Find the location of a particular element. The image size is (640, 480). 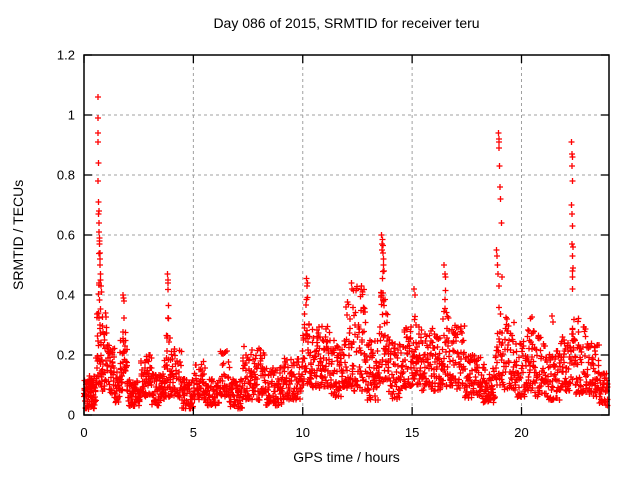

y-tick-label: 1.2 is located at coordinates (66, 55).